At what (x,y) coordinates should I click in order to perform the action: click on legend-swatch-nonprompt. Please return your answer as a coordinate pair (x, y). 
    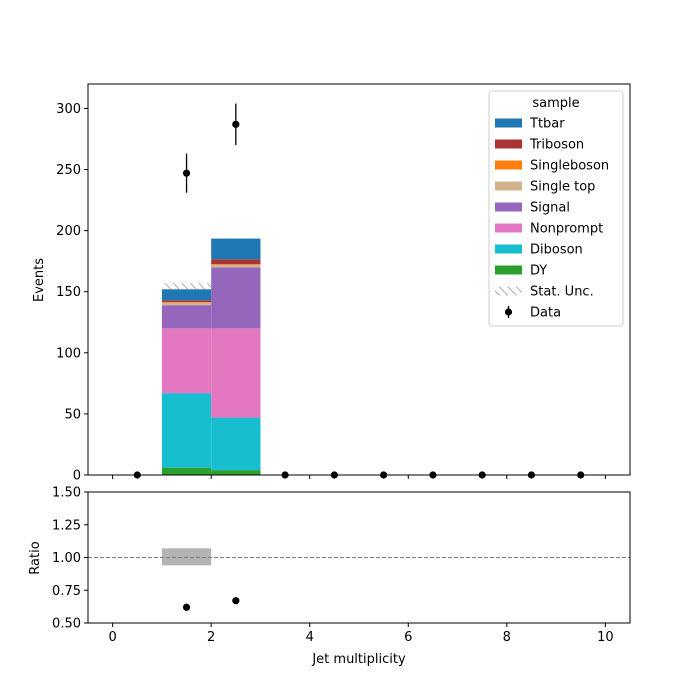
    Looking at the image, I should click on (508, 228).